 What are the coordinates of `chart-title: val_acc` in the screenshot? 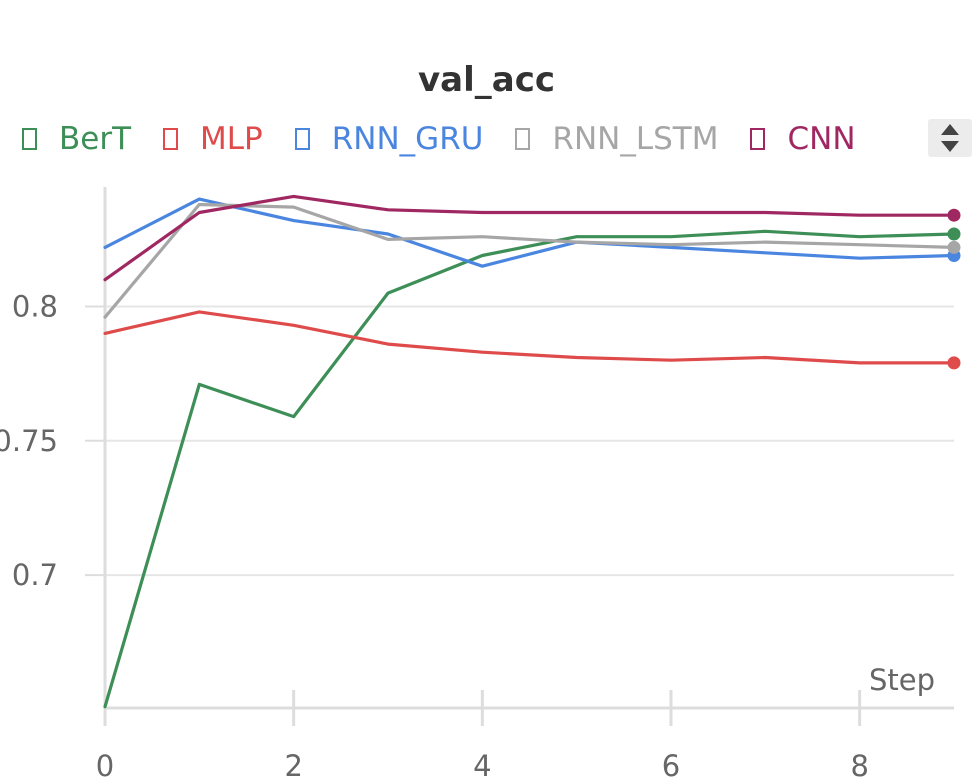 It's located at (486, 80).